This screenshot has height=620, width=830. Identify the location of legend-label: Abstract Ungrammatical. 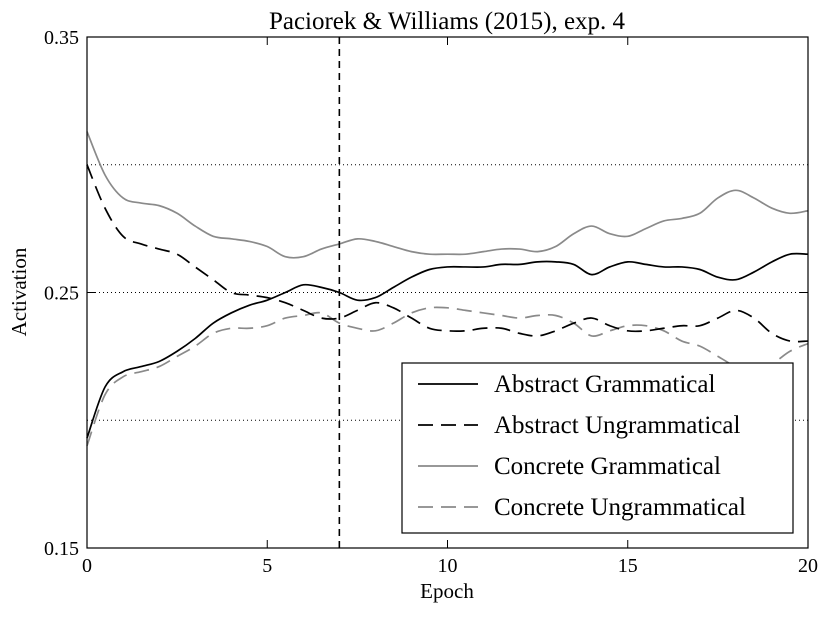
(617, 425).